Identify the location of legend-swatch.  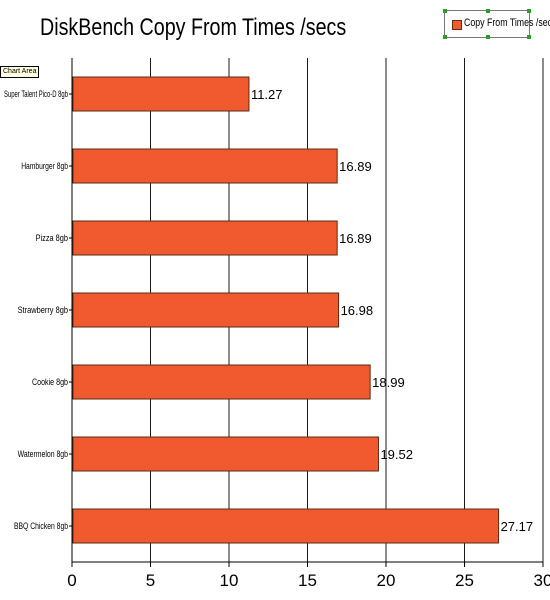
(457, 25).